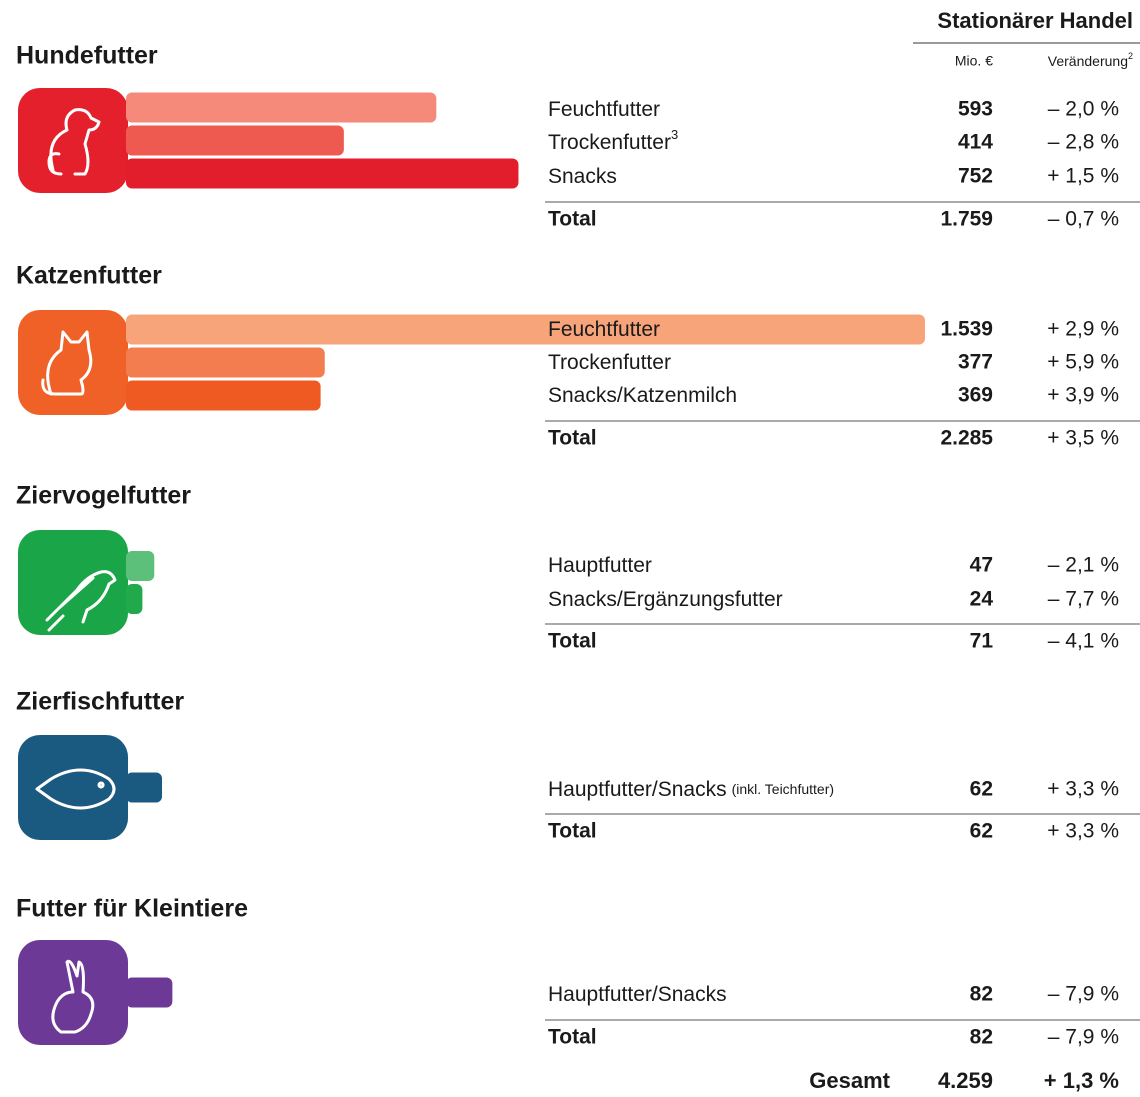  I want to click on section-title: Ziervogelfutter, so click(103, 496).